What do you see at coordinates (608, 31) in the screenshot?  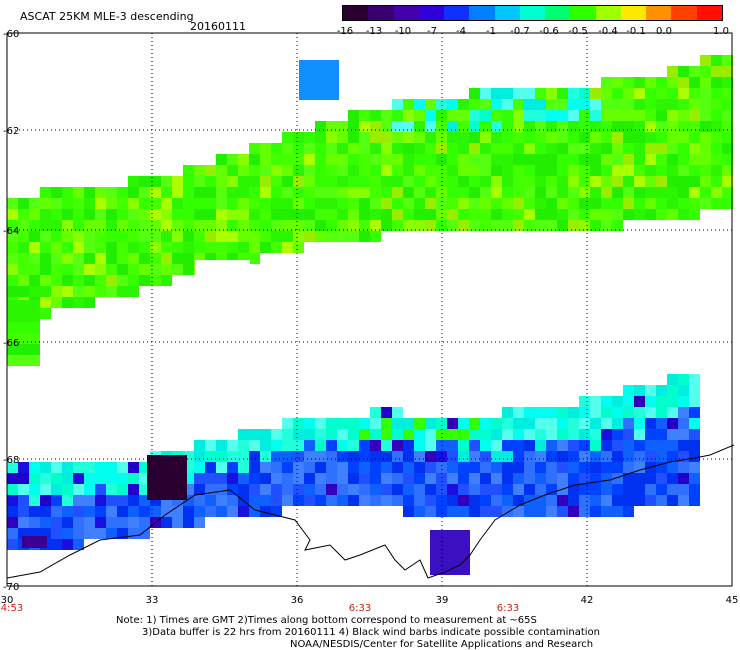 I see `colorbar-label: -0.4` at bounding box center [608, 31].